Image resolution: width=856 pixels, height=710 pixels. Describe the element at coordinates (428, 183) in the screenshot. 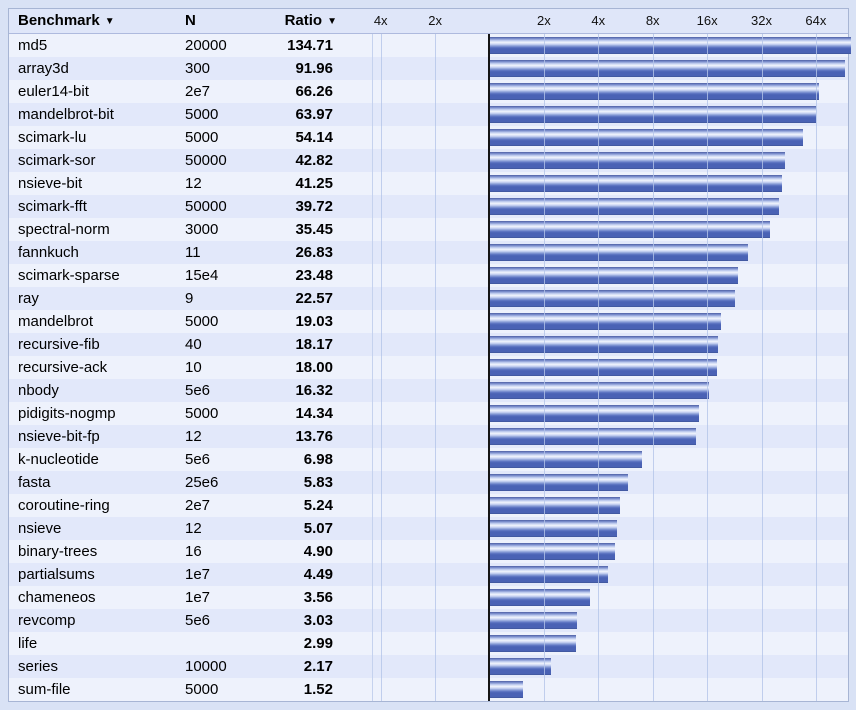

I see `table-row: nsieve-bit 12 41.25` at that location.